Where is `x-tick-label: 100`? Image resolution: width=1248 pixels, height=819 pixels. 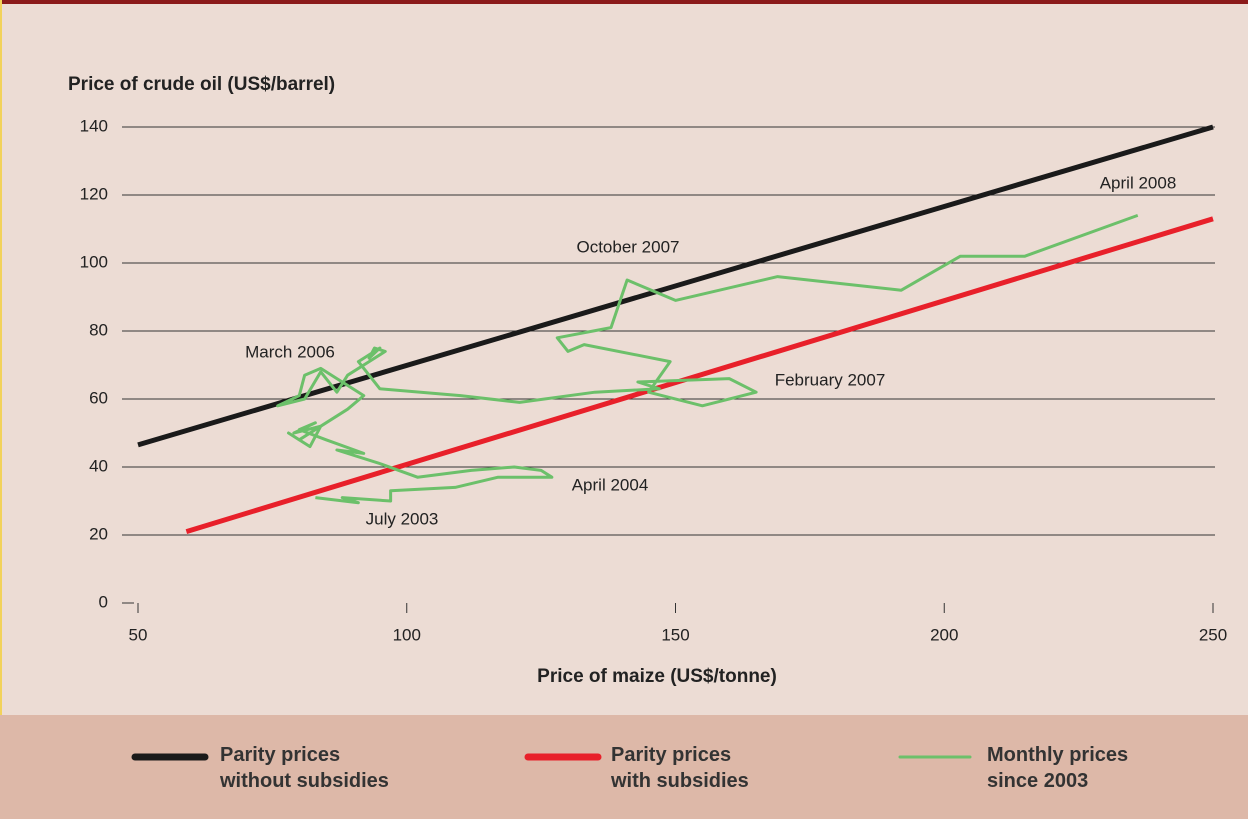 x-tick-label: 100 is located at coordinates (407, 634).